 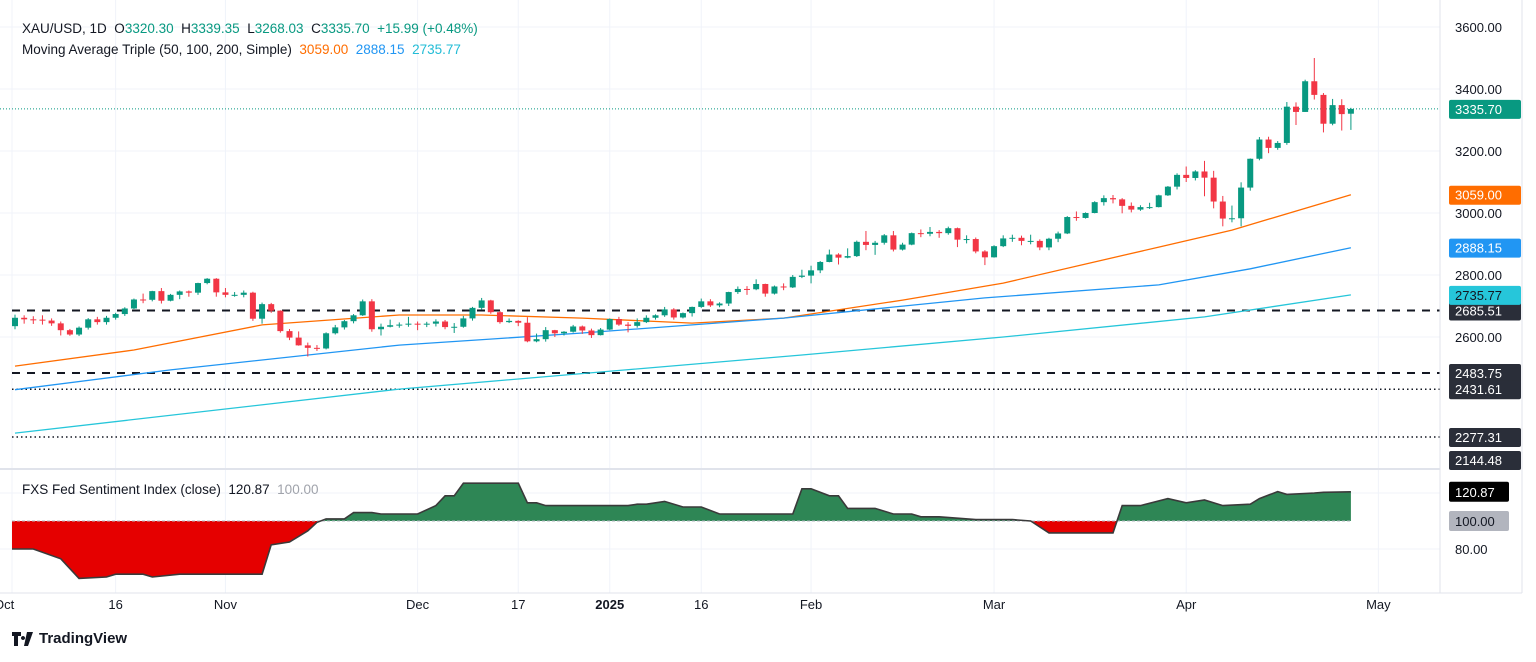 What do you see at coordinates (380, 49) in the screenshot?
I see `ma100-value: 2888.15` at bounding box center [380, 49].